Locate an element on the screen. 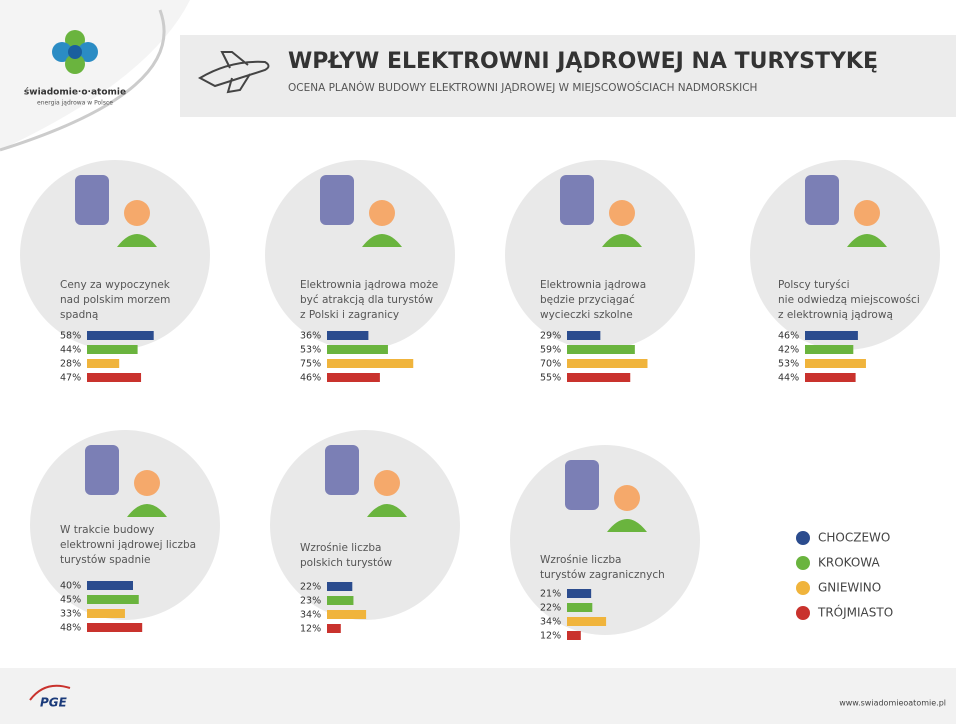  value-label: 40% is located at coordinates (70, 586).